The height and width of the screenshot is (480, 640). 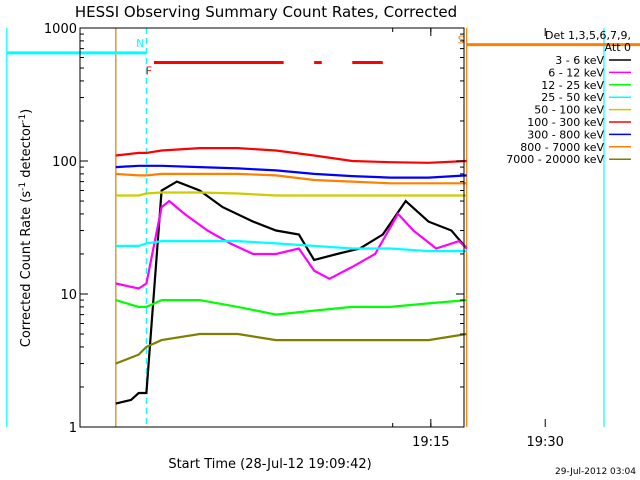 I want to click on y-tick-label: 1000, so click(x=60, y=29).